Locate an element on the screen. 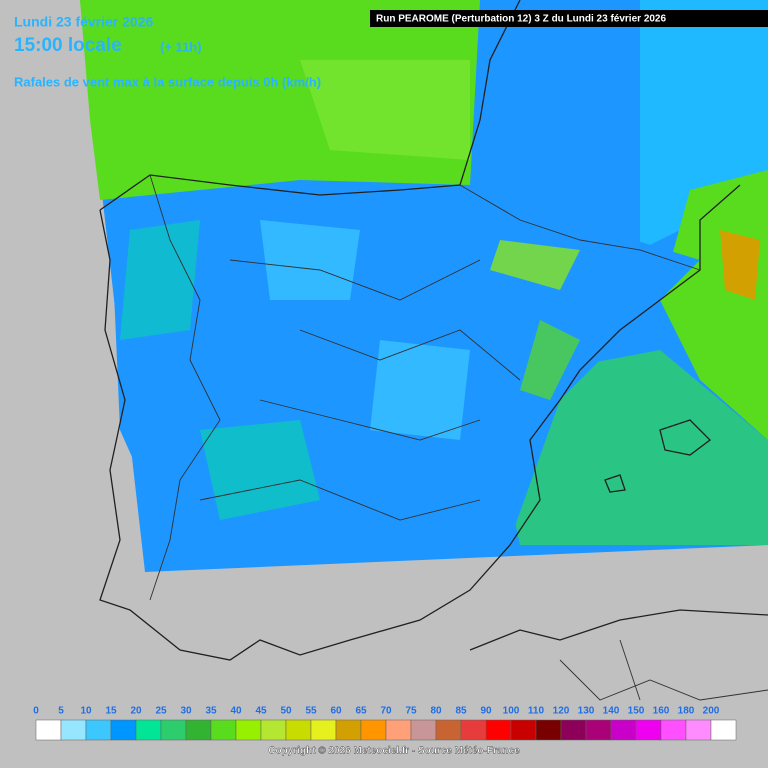 The width and height of the screenshot is (768, 768). legend-label: 160 is located at coordinates (661, 711).